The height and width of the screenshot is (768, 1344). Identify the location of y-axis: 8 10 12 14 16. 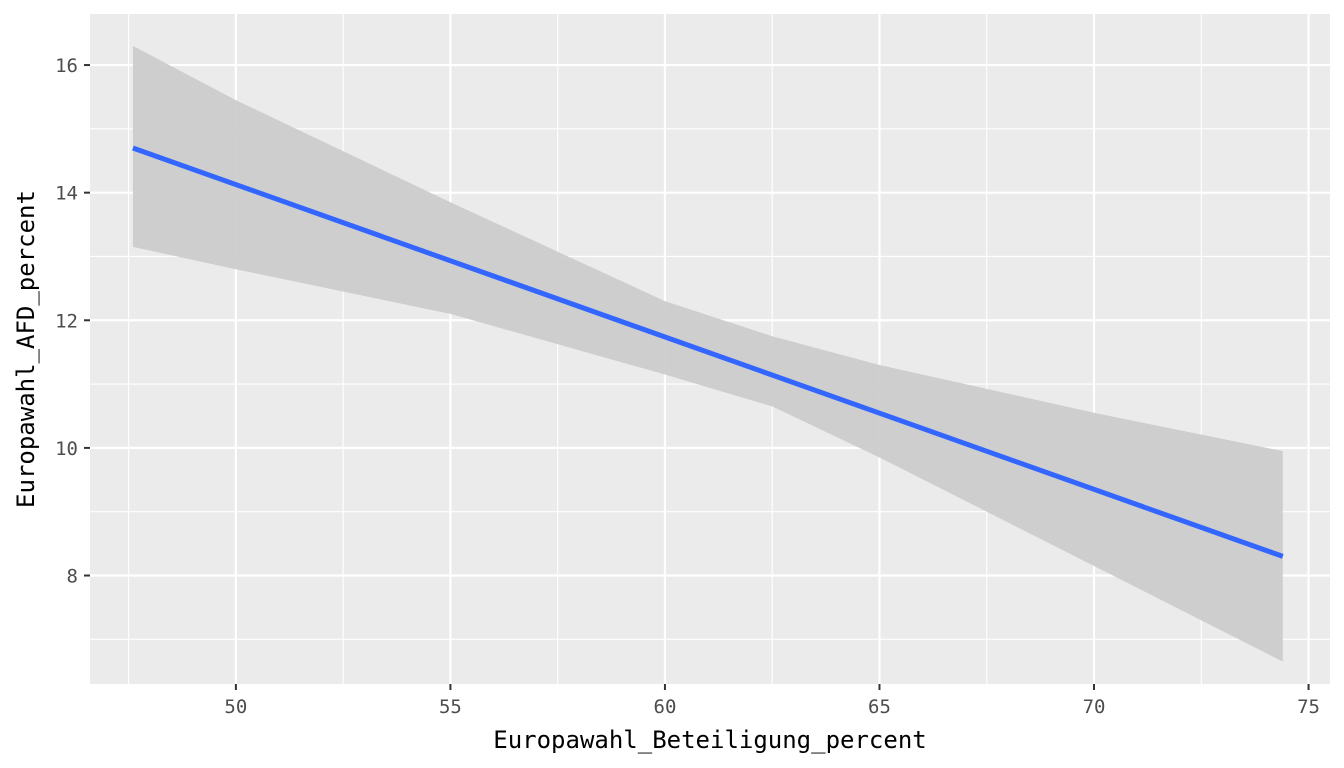
(72, 321).